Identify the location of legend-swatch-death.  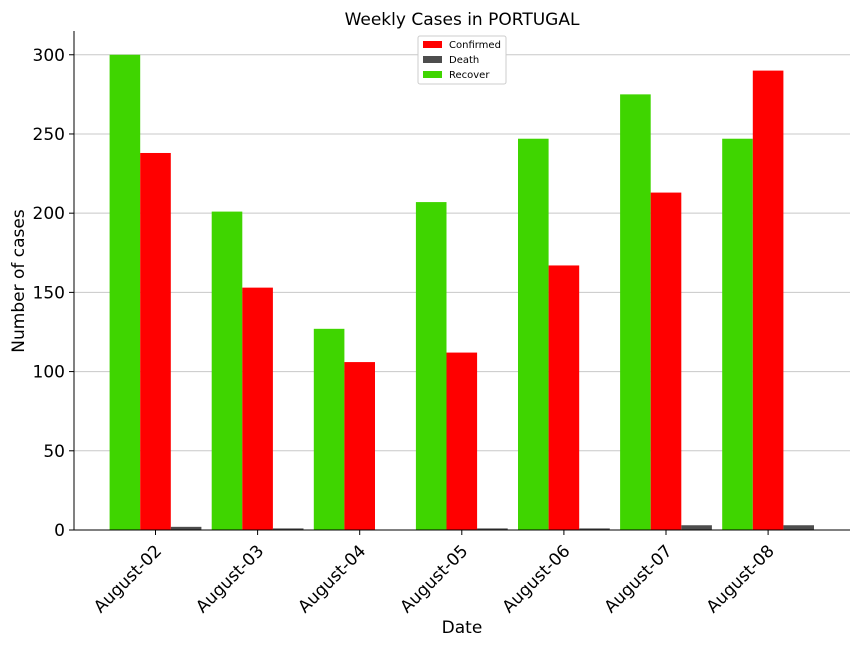
(432, 59).